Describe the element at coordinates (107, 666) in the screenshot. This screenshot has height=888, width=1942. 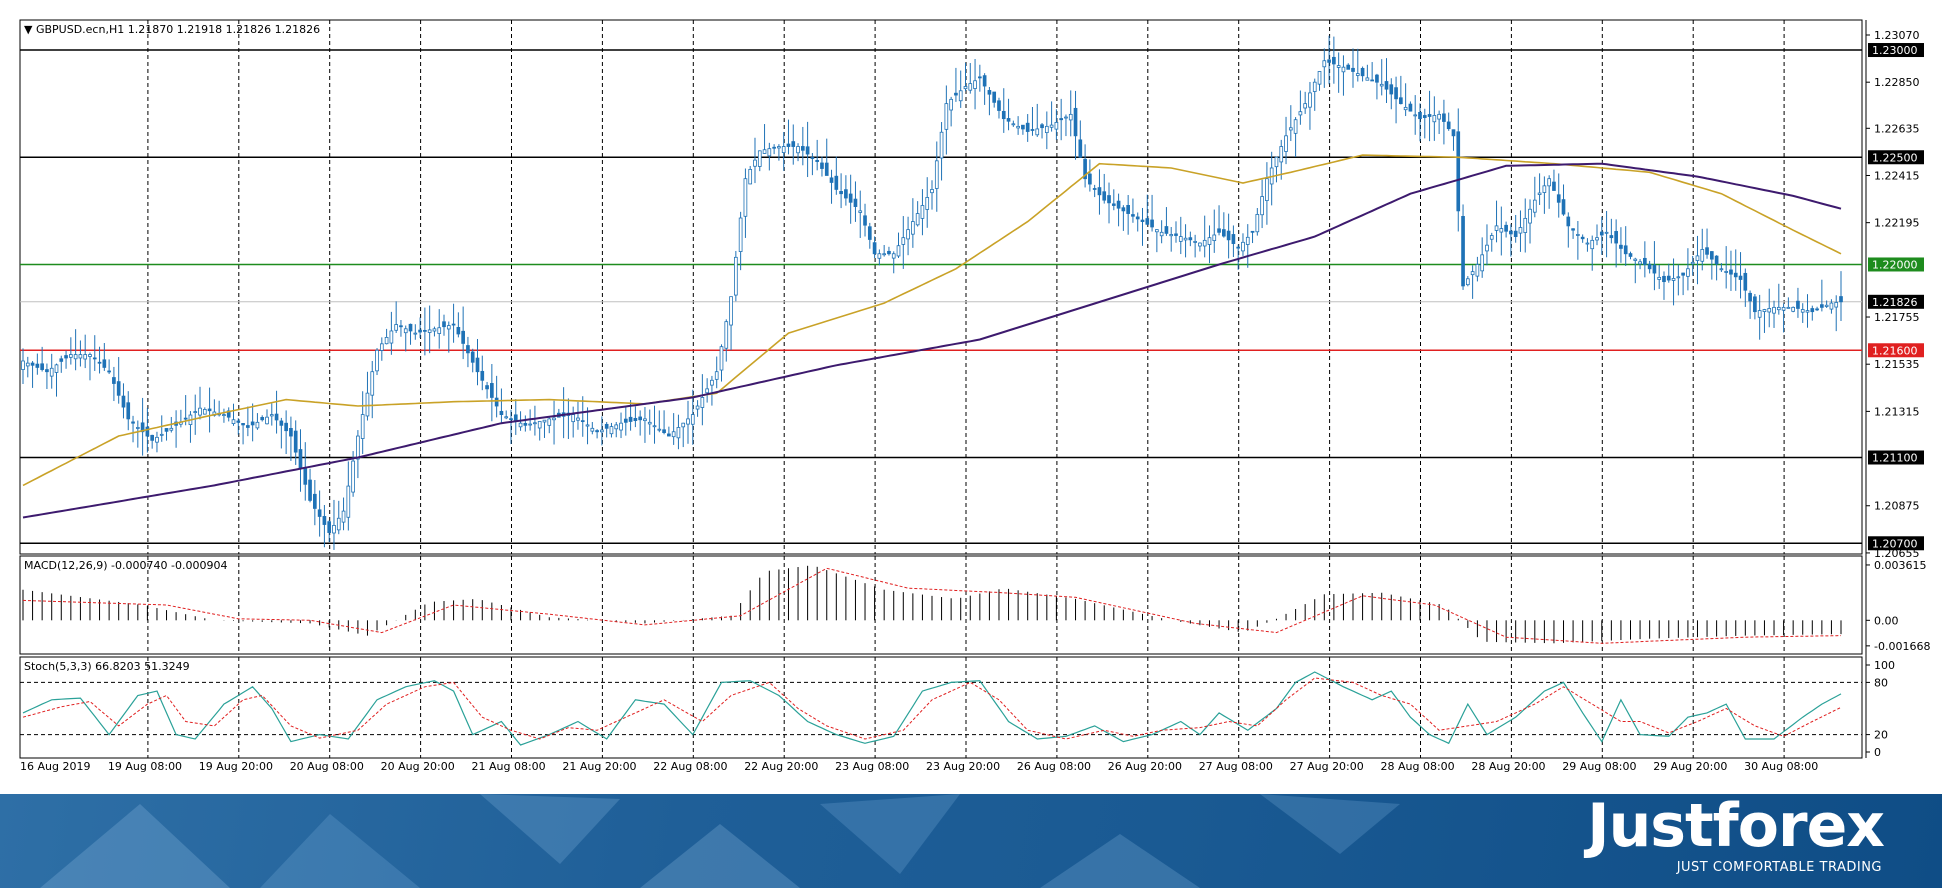
I see `stoch-title: Stoch(5,3,3) 66.8203 51.3249` at that location.